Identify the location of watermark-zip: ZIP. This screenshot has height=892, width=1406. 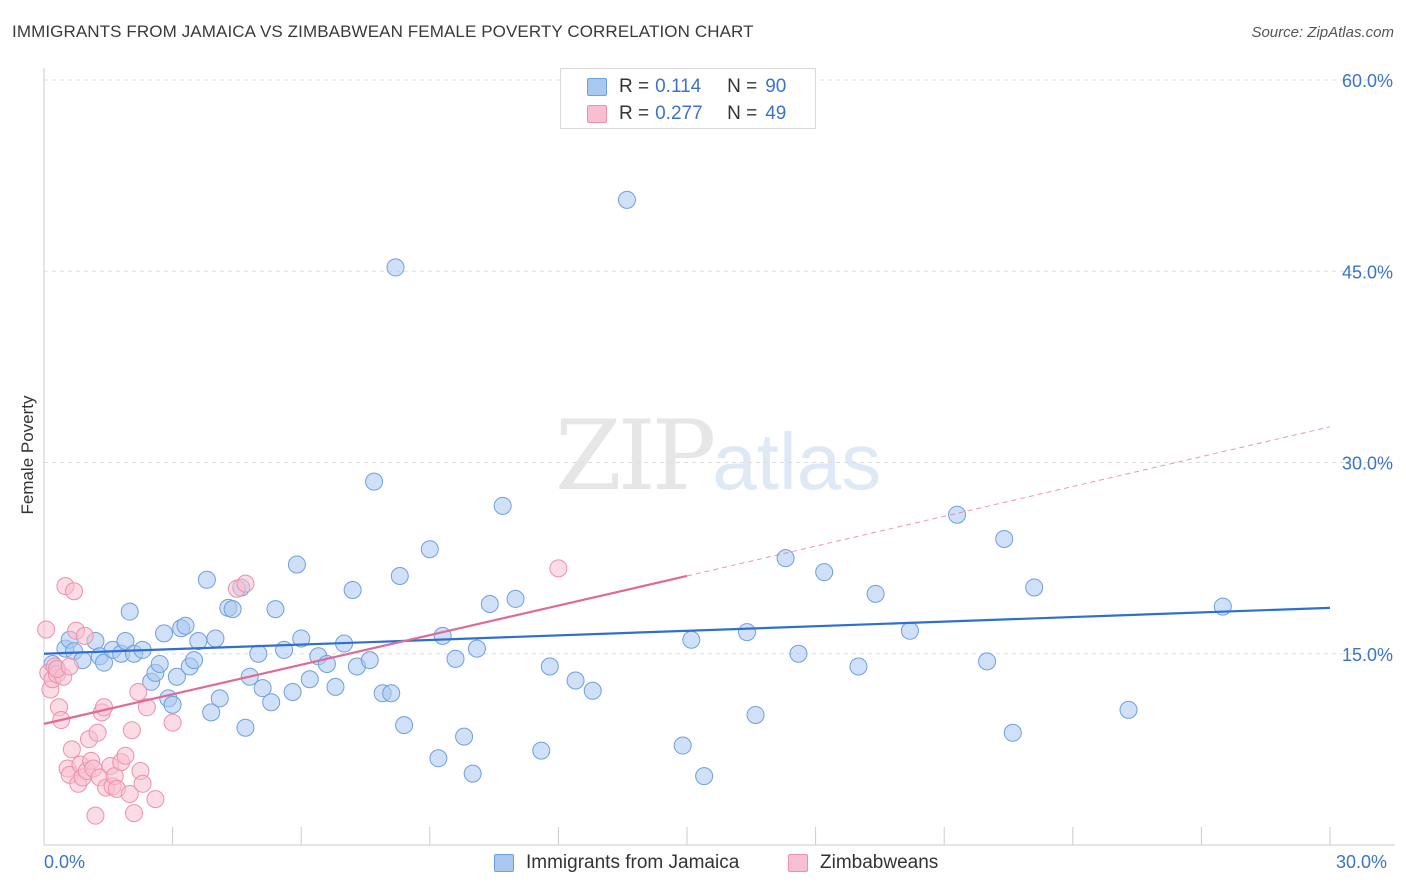
(635, 456).